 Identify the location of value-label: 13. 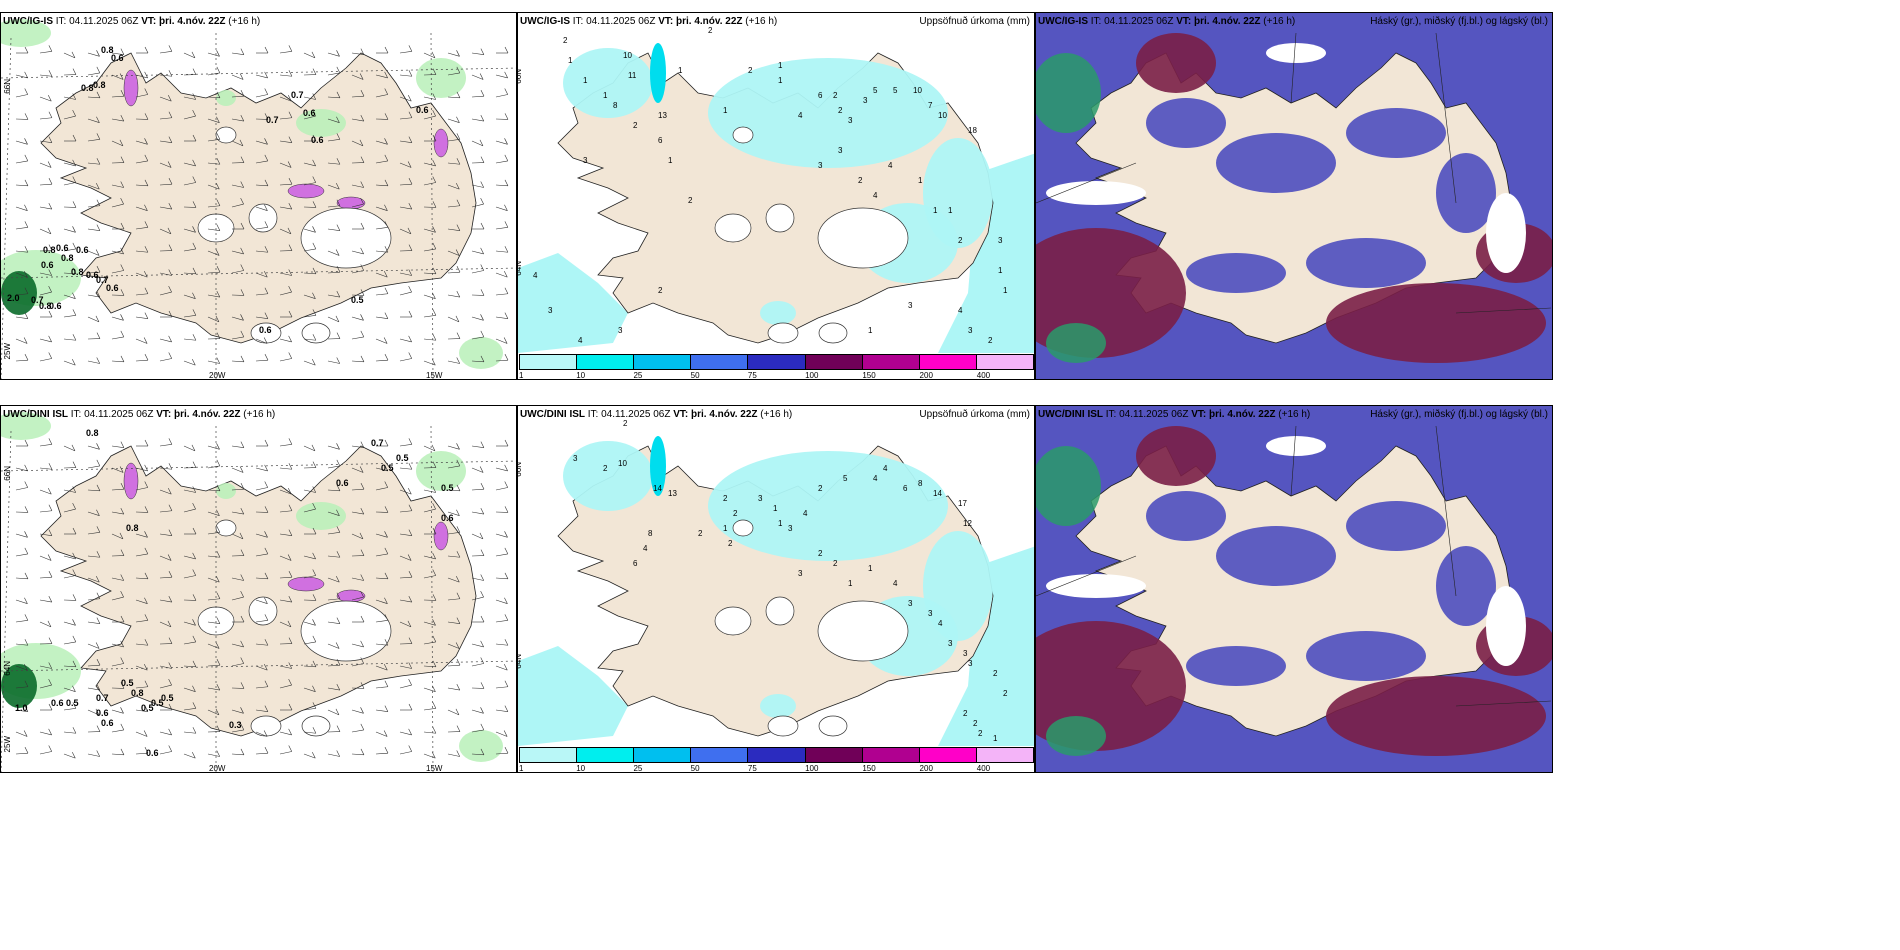
(662, 115).